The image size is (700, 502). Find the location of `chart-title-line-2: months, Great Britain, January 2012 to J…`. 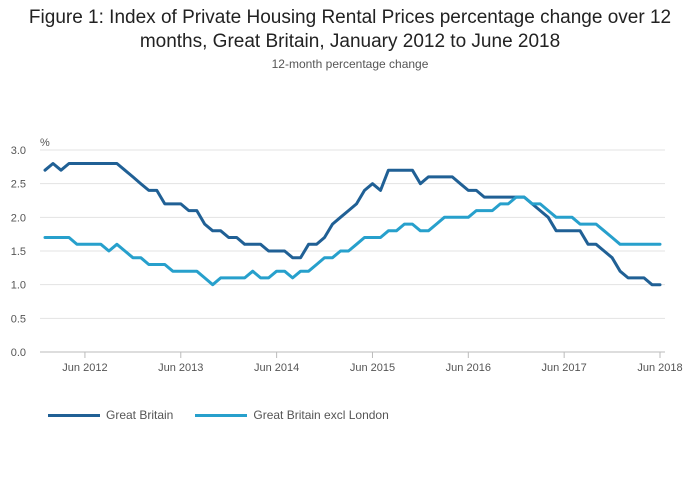

chart-title-line-2: months, Great Britain, January 2012 to J… is located at coordinates (350, 41).